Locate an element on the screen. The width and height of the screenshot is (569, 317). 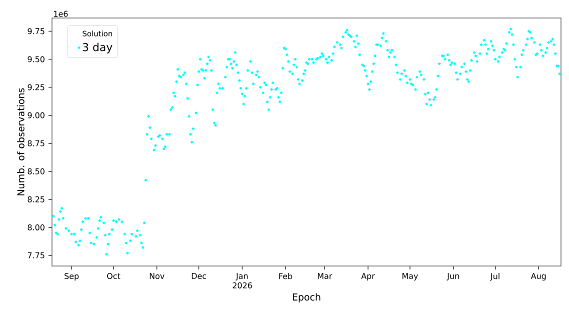
y-axis-title: Numb. of observations is located at coordinates (20, 142).